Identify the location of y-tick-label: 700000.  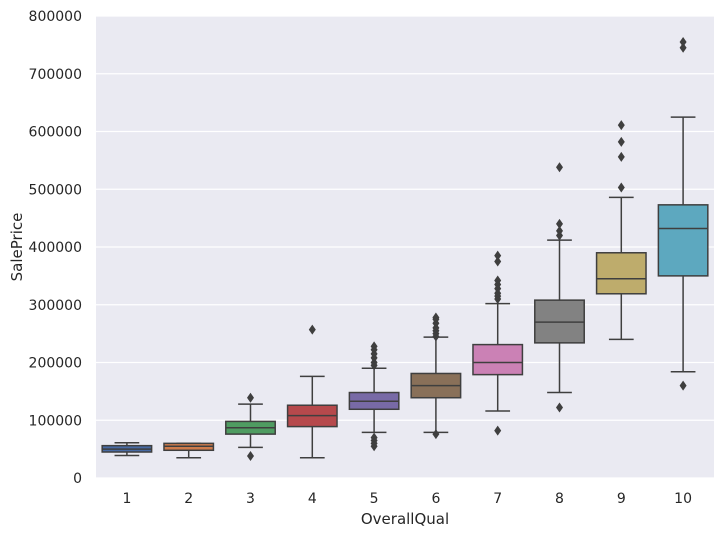
(55, 75).